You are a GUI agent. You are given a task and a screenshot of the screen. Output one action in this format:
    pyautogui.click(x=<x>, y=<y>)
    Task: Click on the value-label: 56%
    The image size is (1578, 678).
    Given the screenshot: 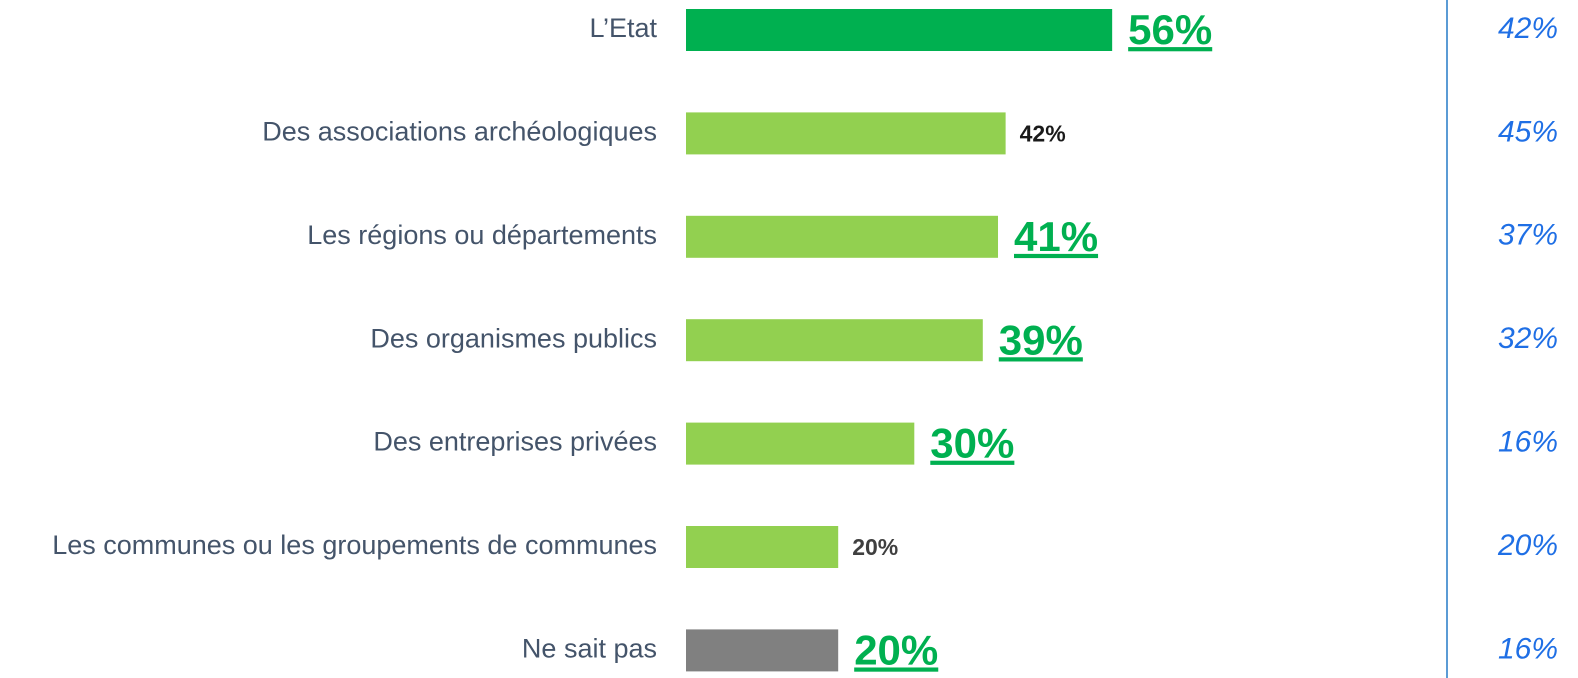 What is the action you would take?
    pyautogui.click(x=1170, y=29)
    